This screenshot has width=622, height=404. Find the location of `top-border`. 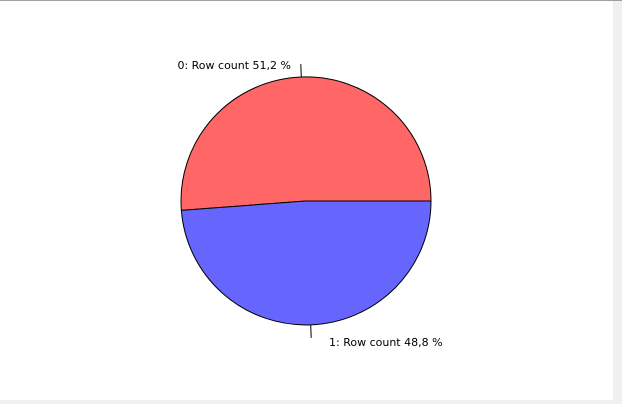

top-border is located at coordinates (311, 0).